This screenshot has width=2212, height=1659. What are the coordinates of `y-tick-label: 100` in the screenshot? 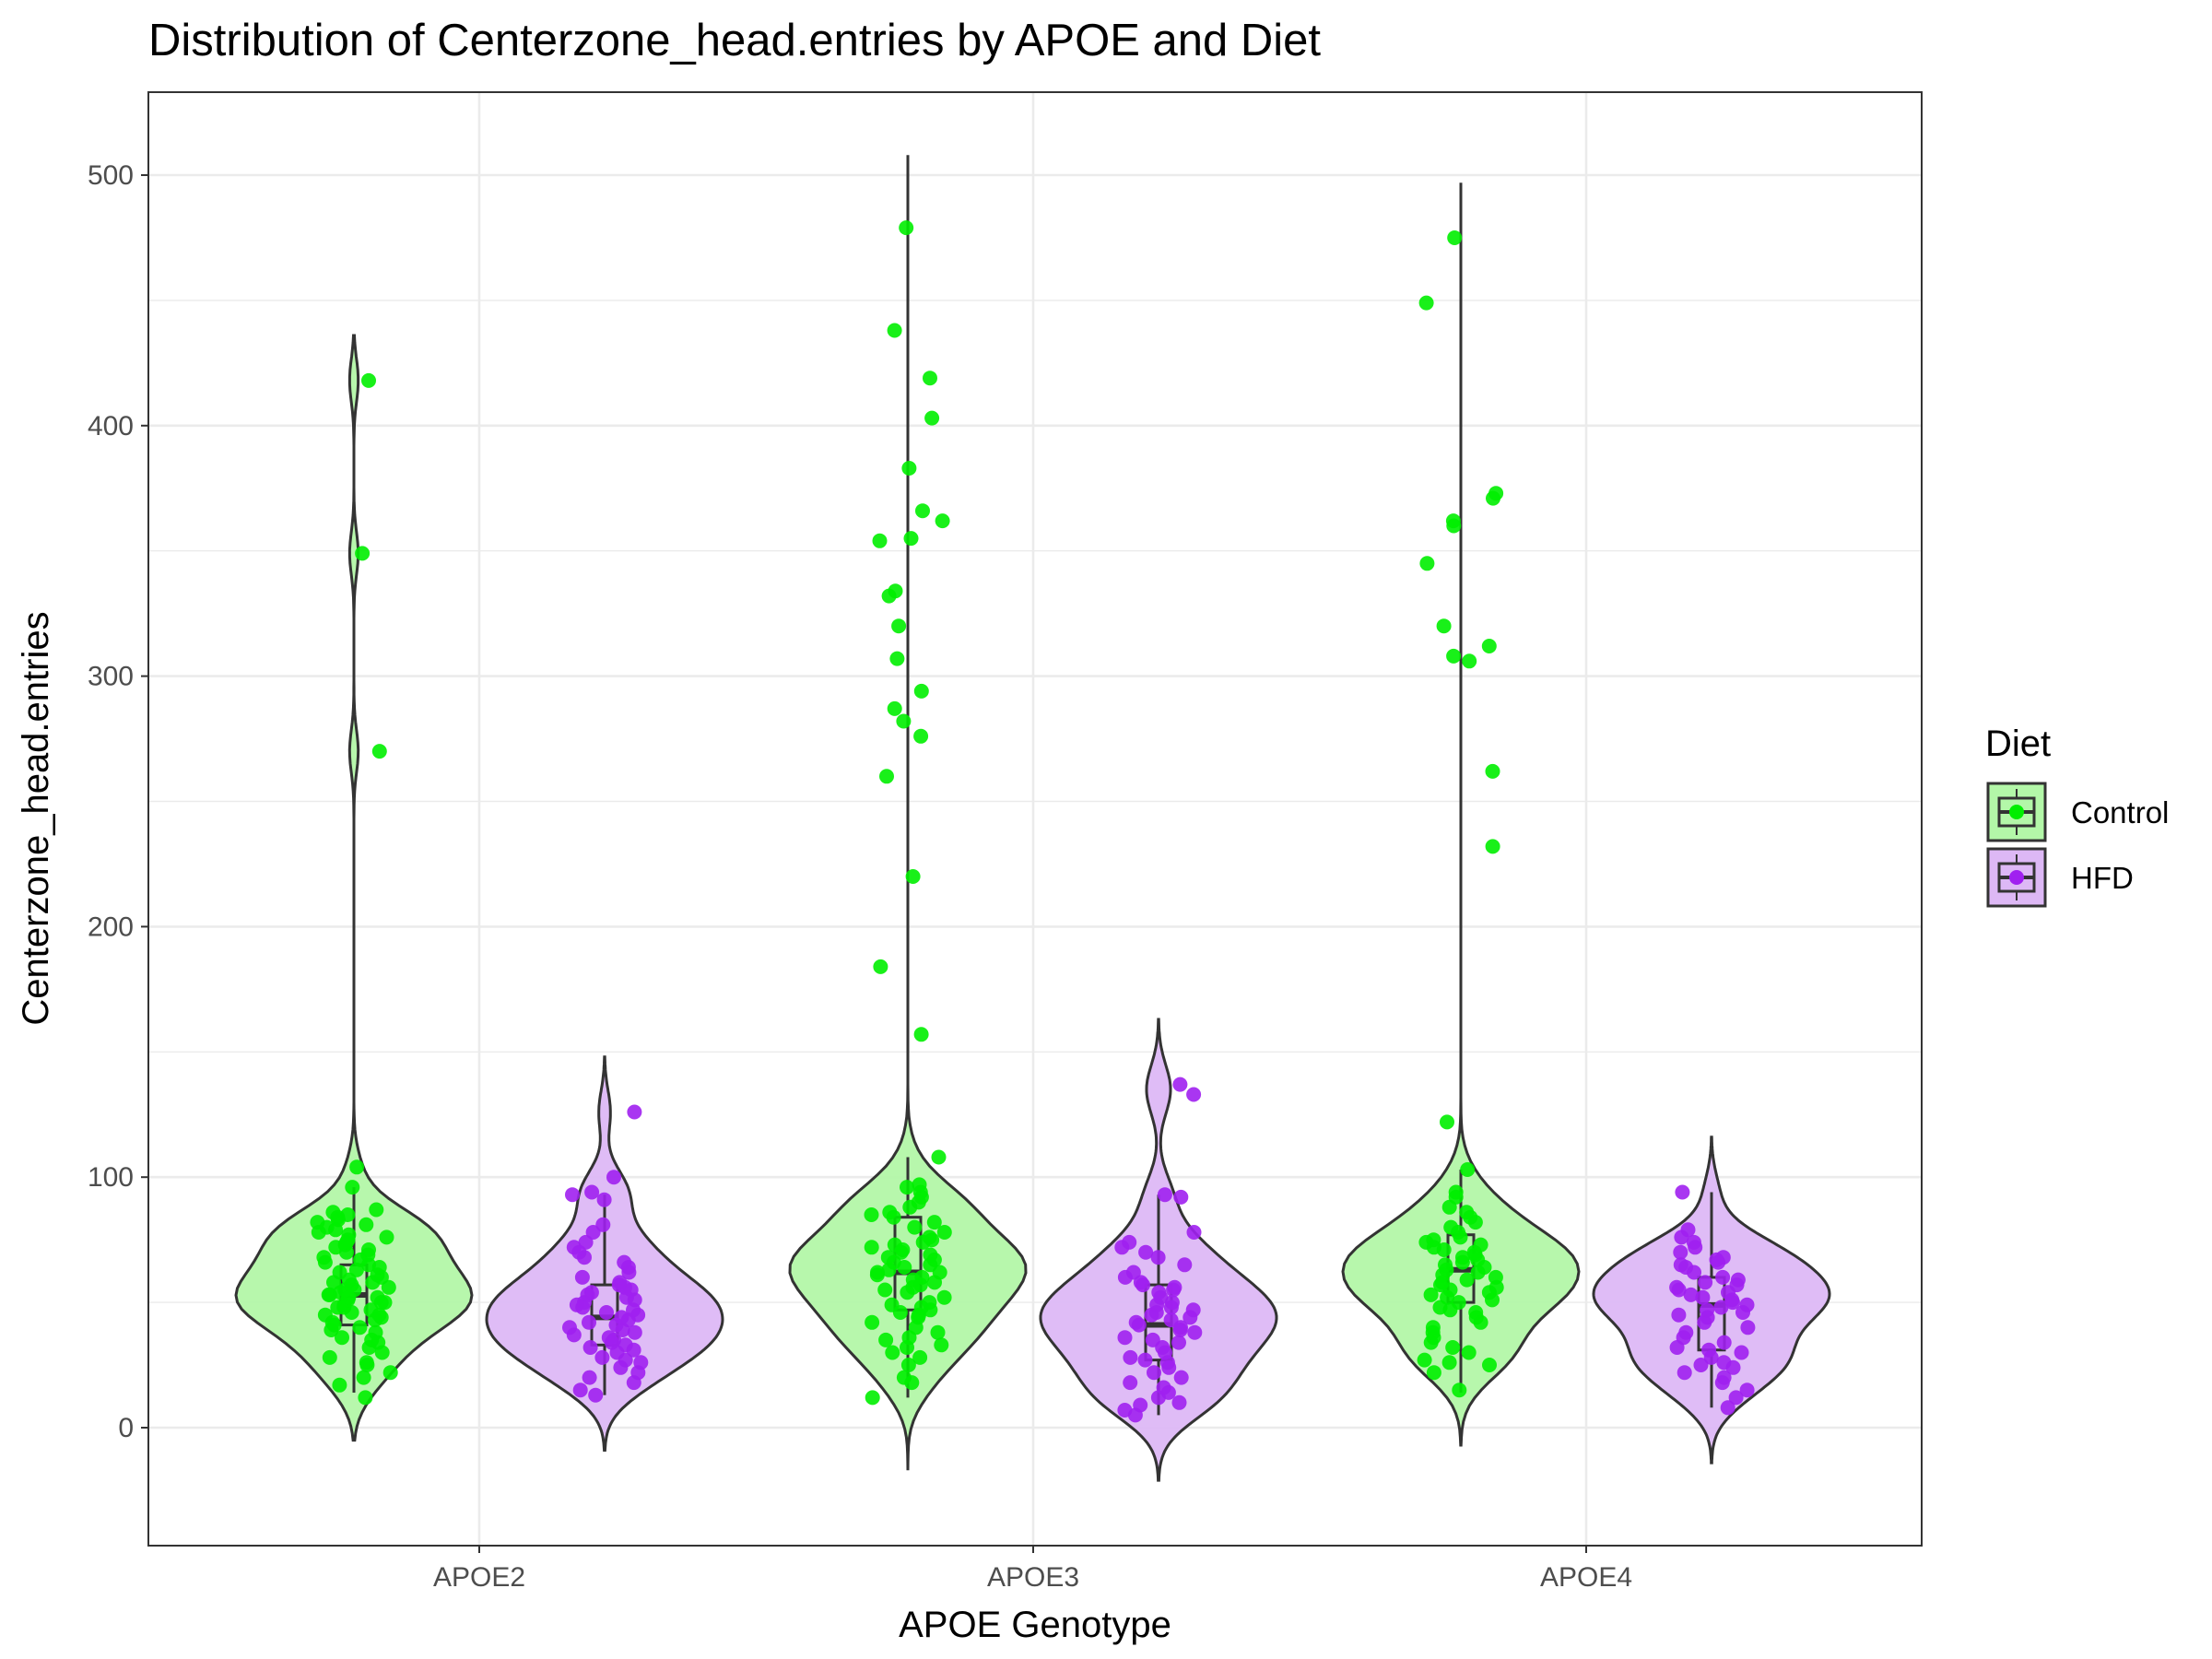 It's located at (111, 1177).